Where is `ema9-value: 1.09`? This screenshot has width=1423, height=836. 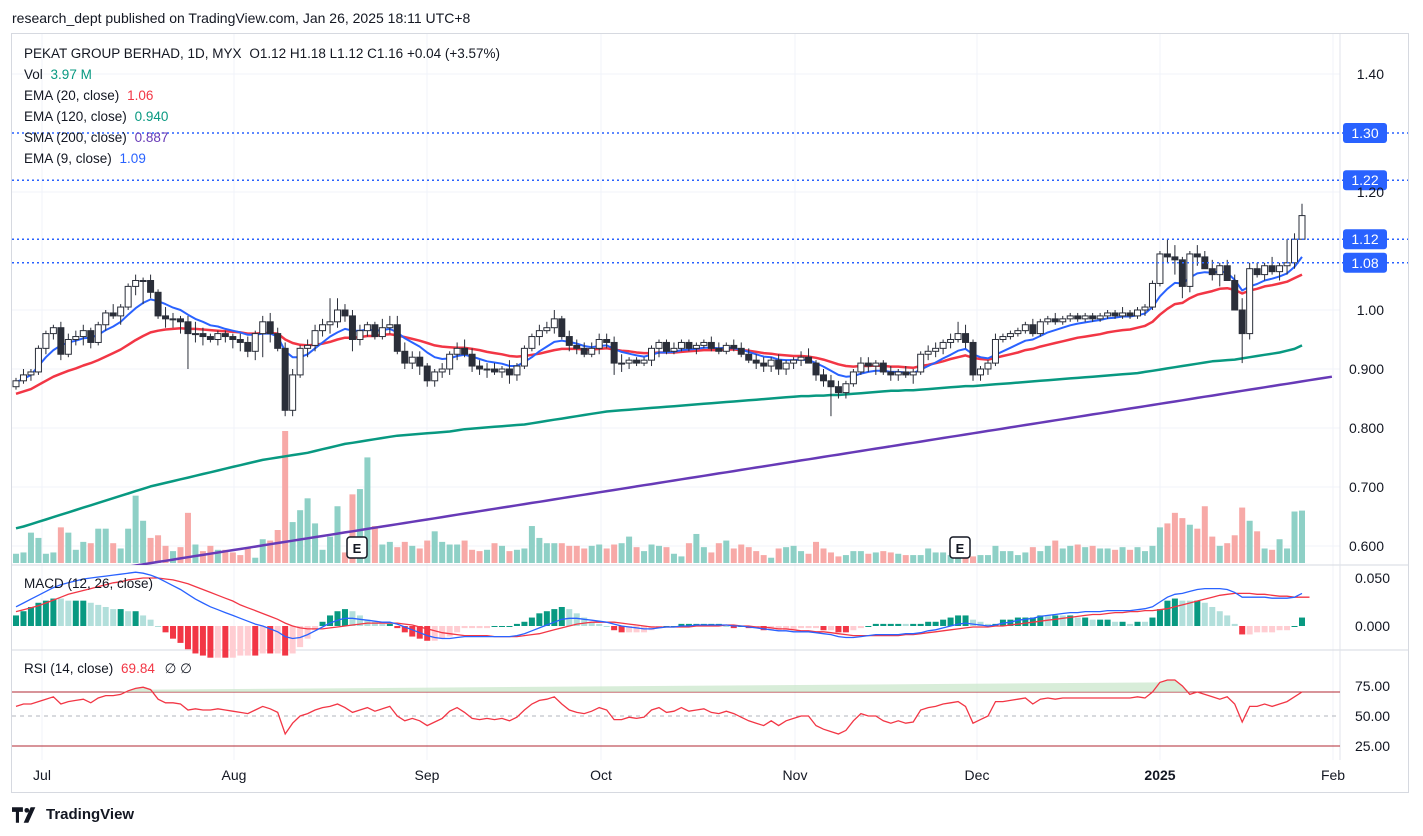 ema9-value: 1.09 is located at coordinates (132, 158).